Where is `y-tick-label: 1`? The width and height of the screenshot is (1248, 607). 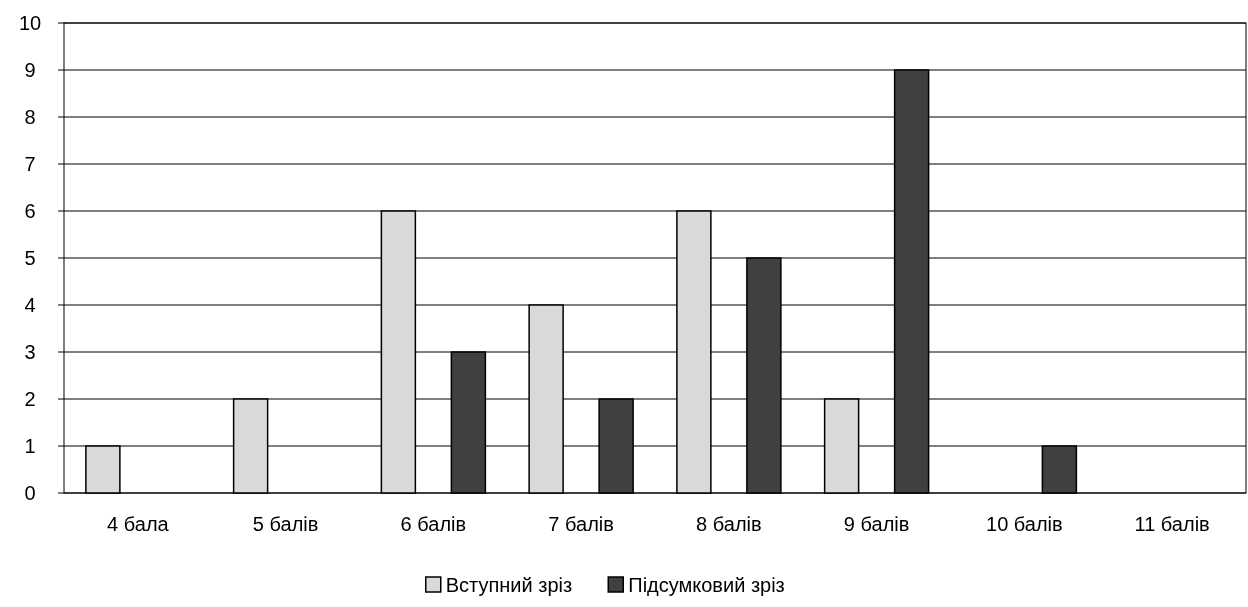 y-tick-label: 1 is located at coordinates (30, 446).